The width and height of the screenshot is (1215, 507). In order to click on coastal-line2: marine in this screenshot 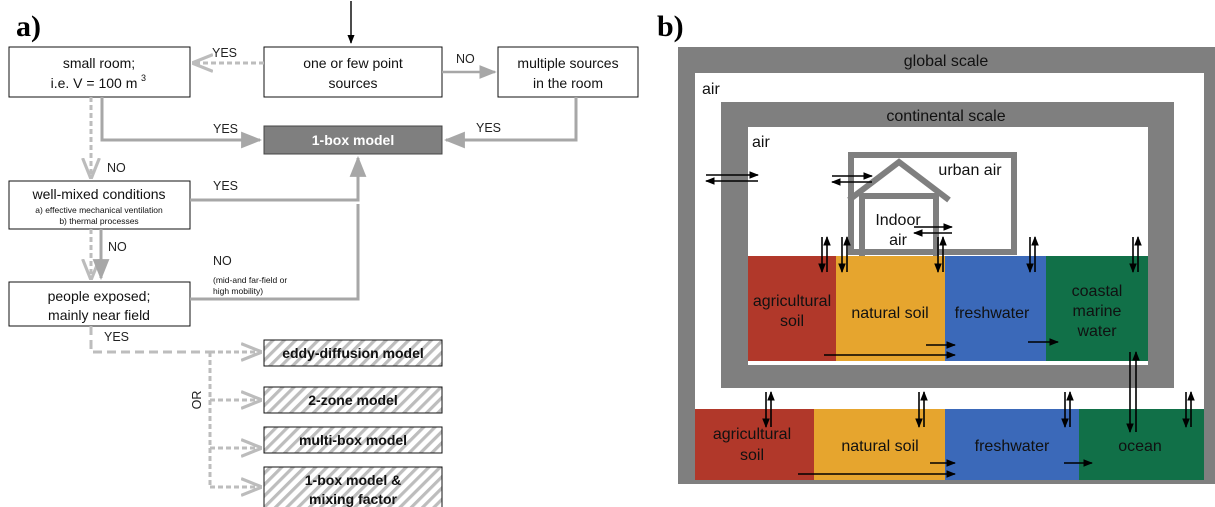, I will do `click(1097, 311)`.